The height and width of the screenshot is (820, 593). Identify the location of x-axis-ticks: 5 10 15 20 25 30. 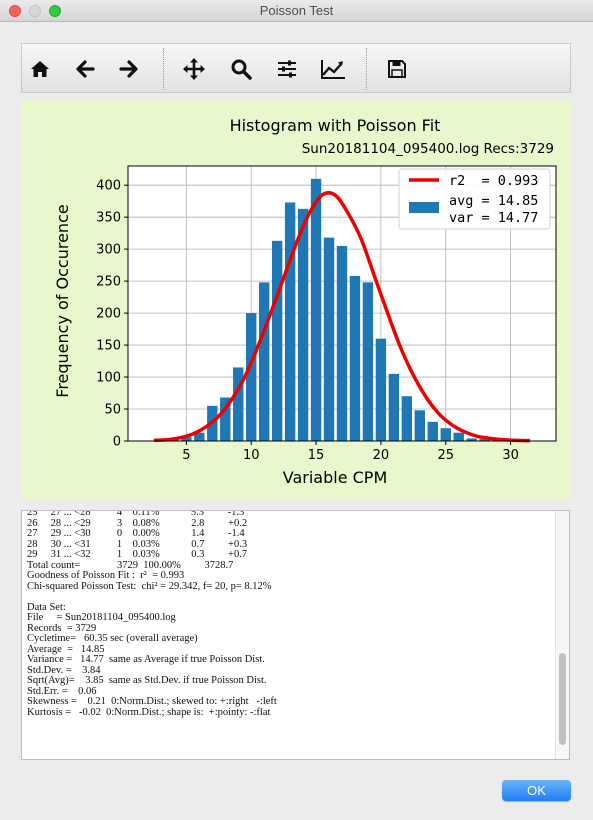
(350, 452).